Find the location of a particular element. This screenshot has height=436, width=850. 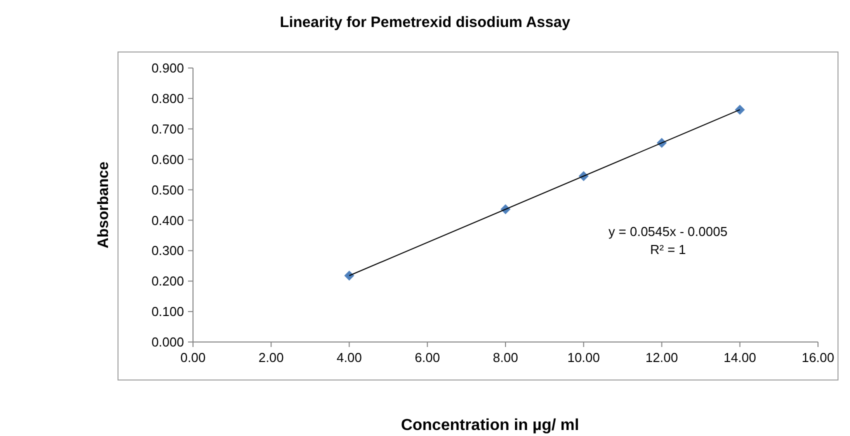

x-tick-label: 16.00 is located at coordinates (818, 357).